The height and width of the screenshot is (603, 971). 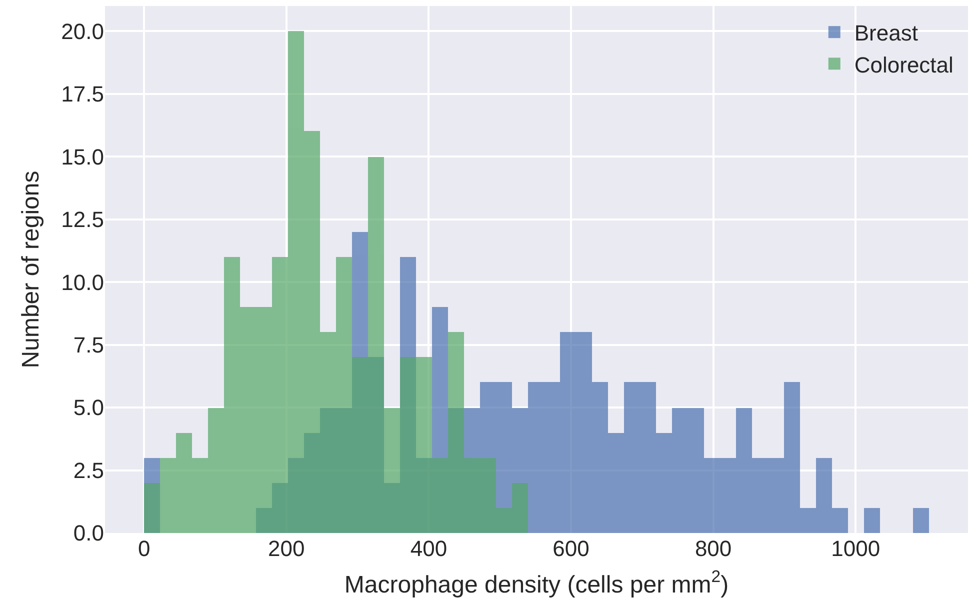 I want to click on y-tick-label: 12.5, so click(x=82, y=219).